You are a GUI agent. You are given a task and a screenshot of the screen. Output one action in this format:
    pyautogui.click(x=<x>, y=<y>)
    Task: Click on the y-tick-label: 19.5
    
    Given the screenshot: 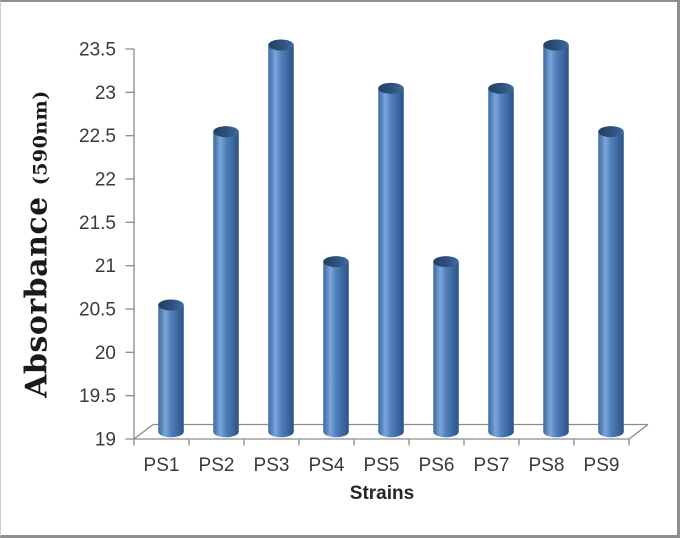 What is the action you would take?
    pyautogui.click(x=97, y=396)
    